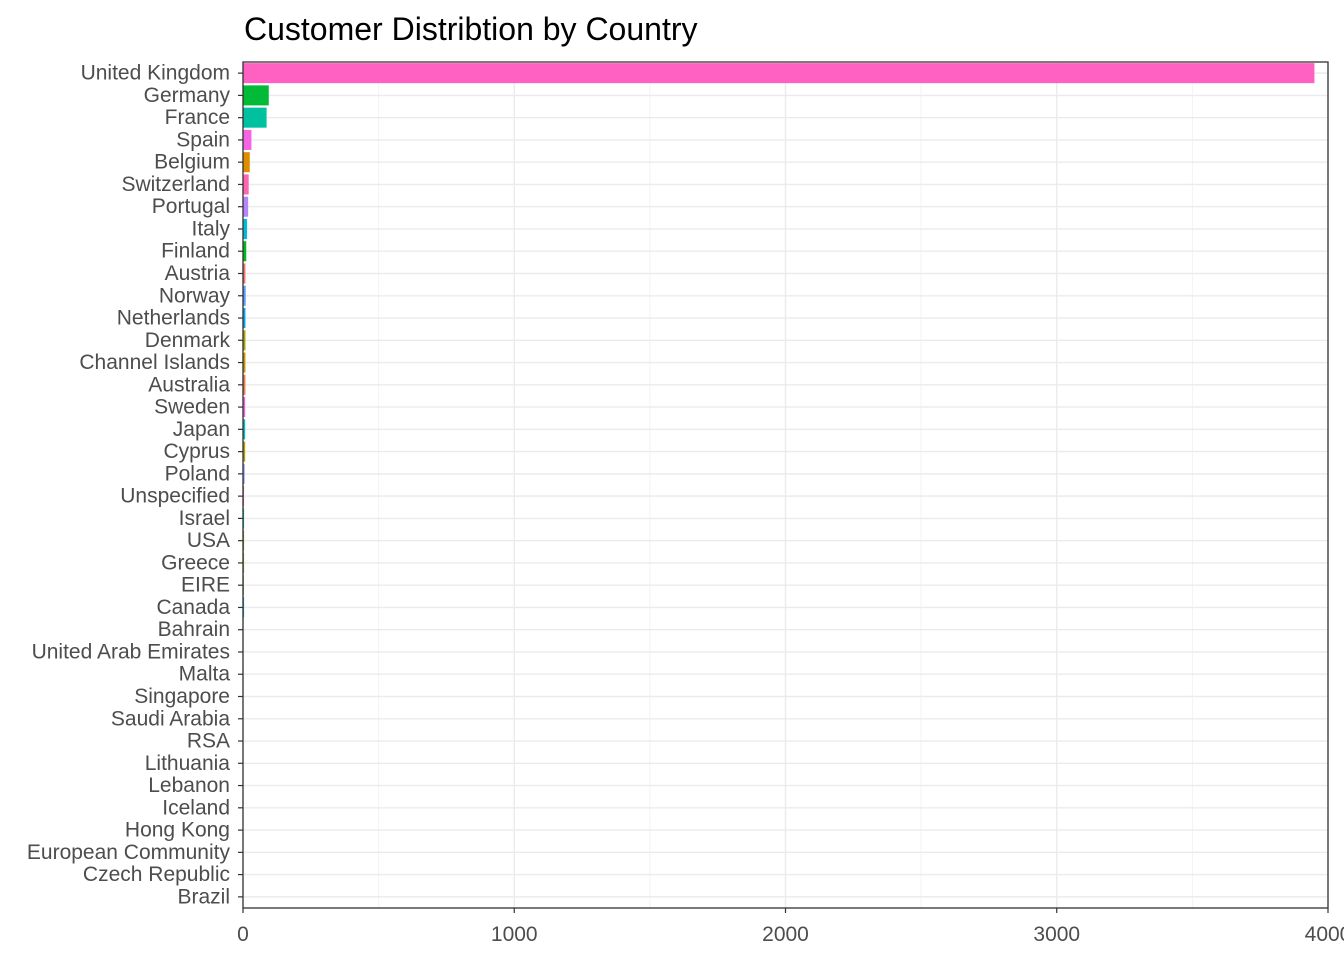 The height and width of the screenshot is (965, 1344). I want to click on x-tick-label: 0, so click(243, 934).